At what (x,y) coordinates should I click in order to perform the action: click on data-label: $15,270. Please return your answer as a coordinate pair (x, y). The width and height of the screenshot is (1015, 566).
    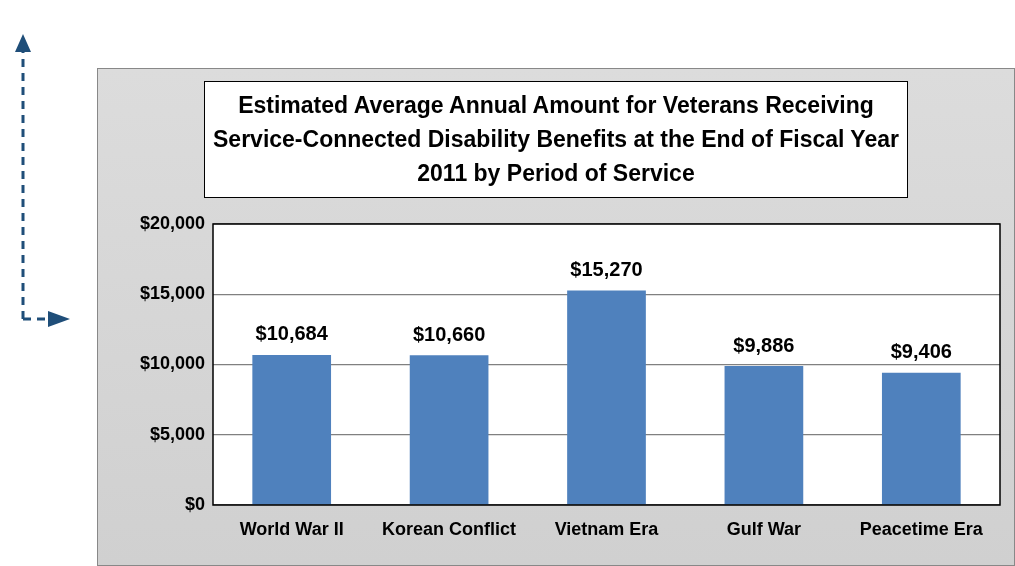
    Looking at the image, I should click on (606, 268).